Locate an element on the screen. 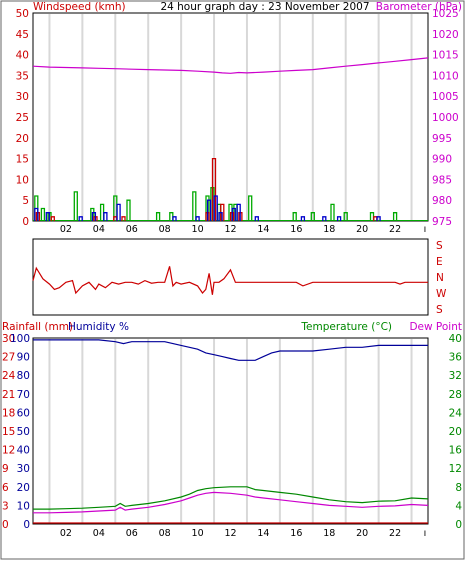  temperature-tick-label: 28 is located at coordinates (455, 395).